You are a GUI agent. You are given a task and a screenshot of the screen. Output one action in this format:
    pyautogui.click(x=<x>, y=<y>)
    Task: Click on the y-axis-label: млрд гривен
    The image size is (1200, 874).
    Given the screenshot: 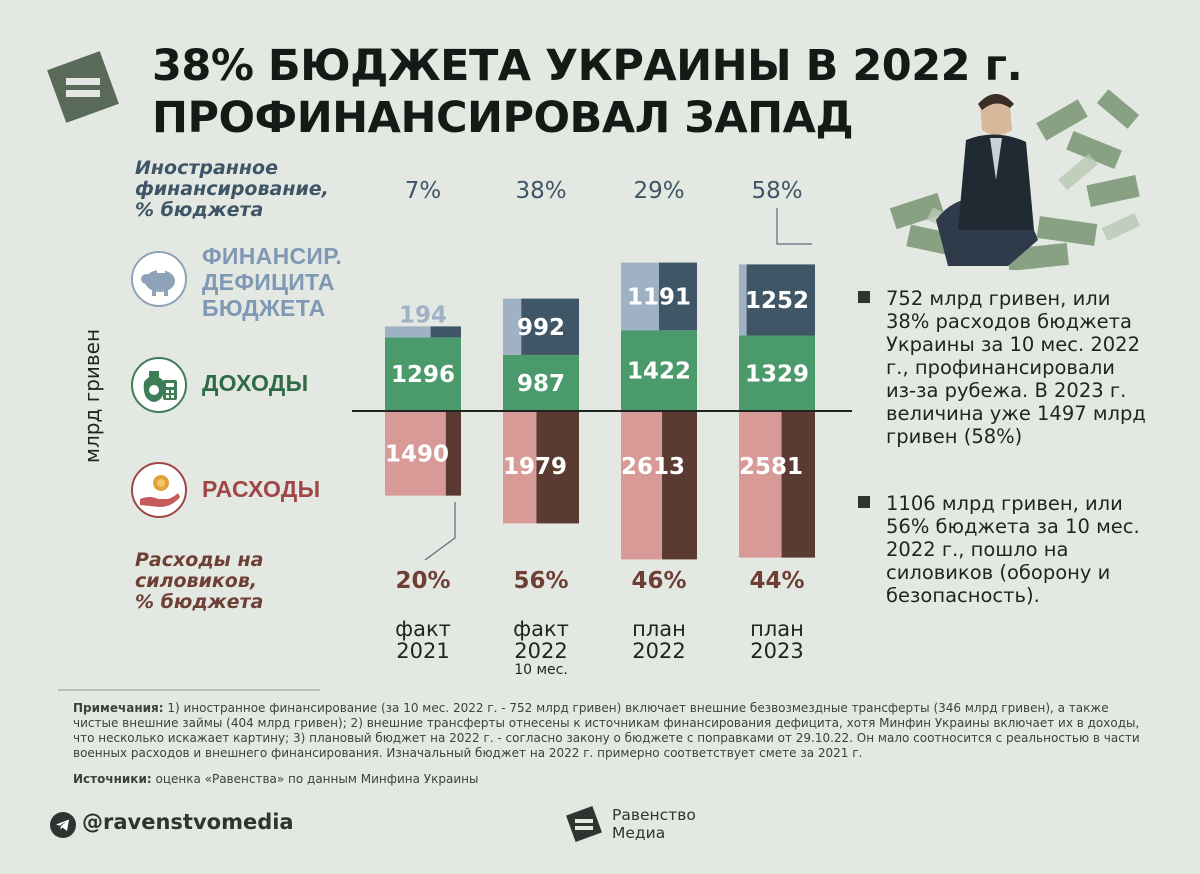 What is the action you would take?
    pyautogui.click(x=92, y=396)
    